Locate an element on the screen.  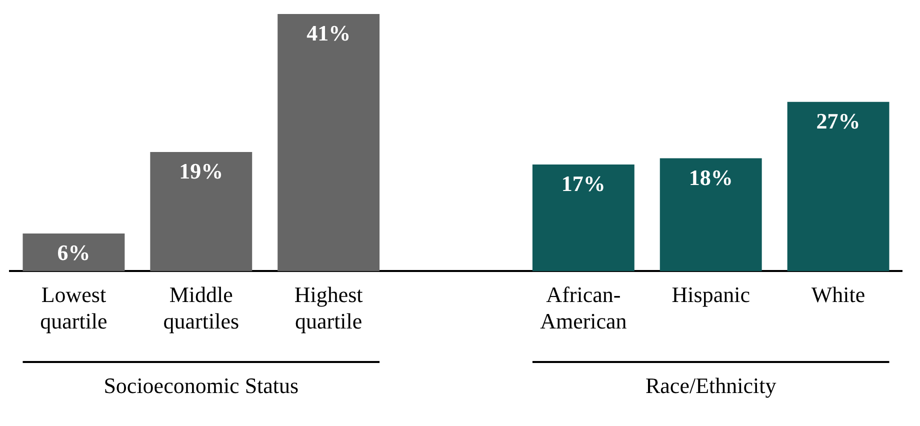
data-label: 6% is located at coordinates (73, 253).